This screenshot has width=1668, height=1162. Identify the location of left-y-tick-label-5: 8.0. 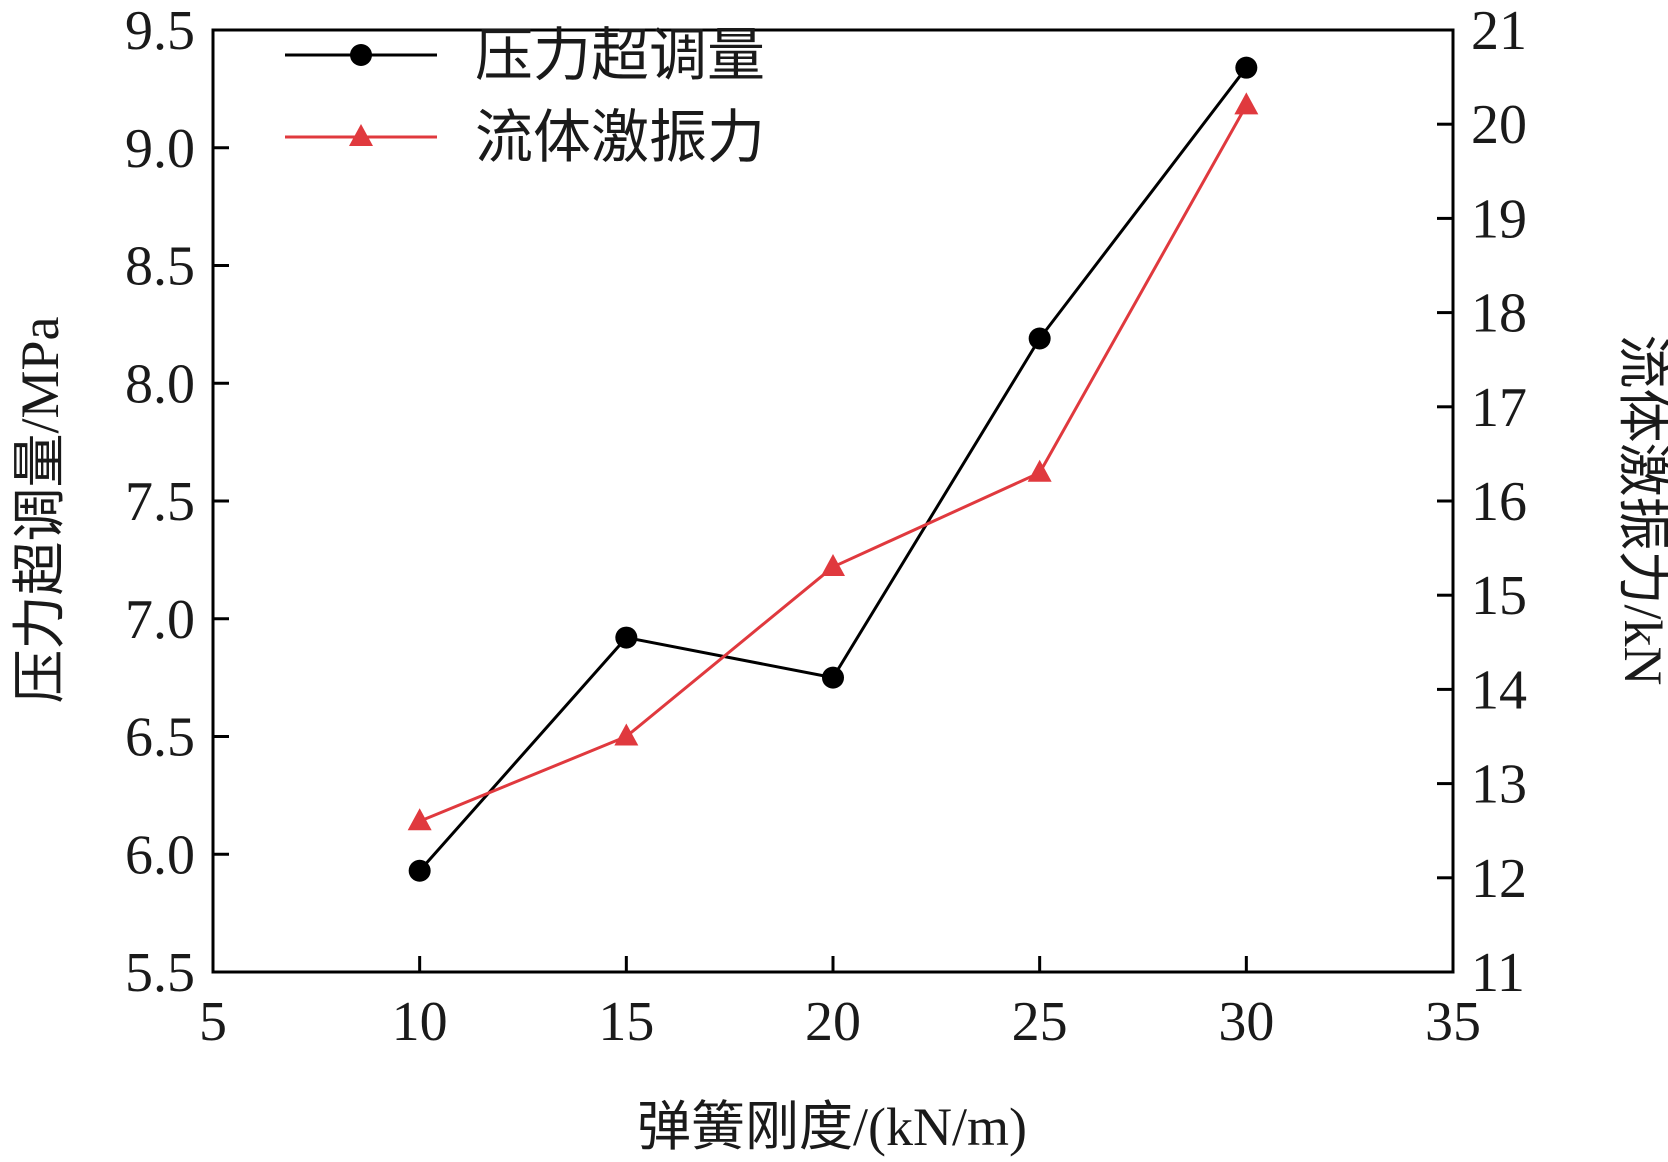
(160, 384).